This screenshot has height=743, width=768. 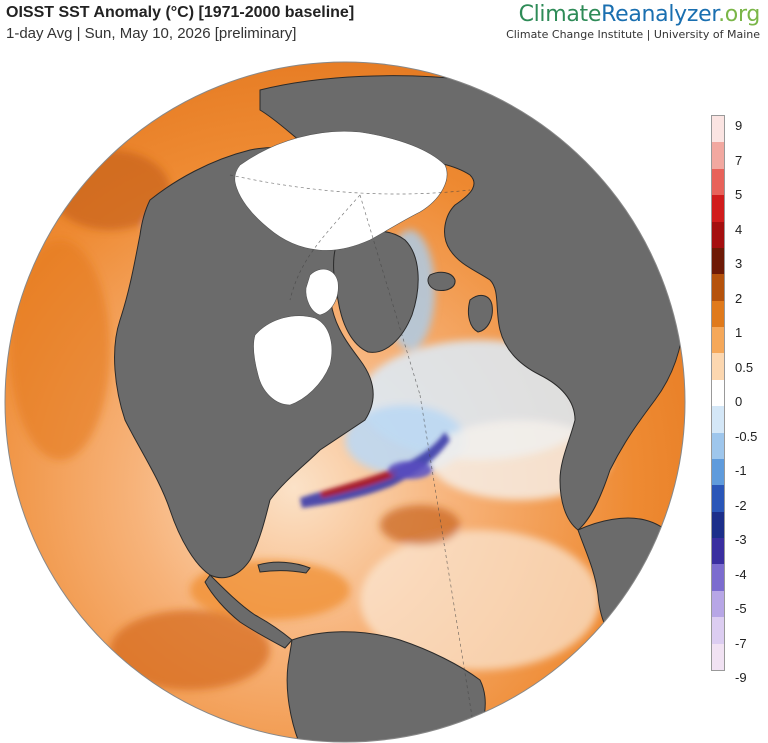 I want to click on legend-label: -1, so click(x=741, y=470).